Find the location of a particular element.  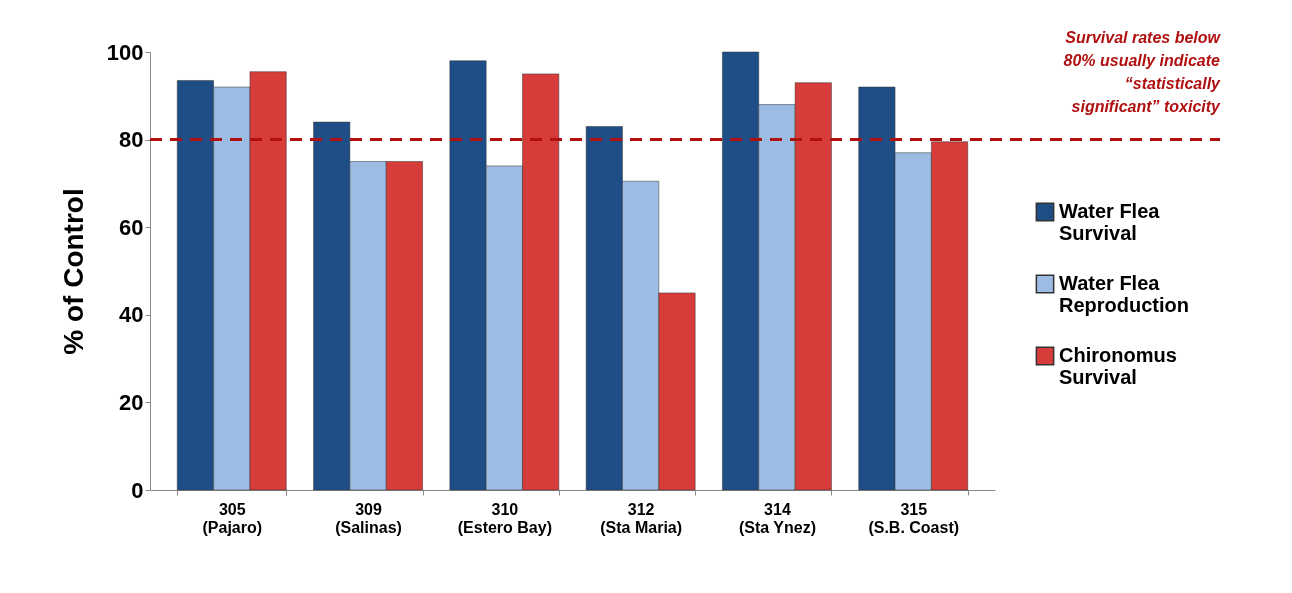

x-tick-label: 305 (Pajaro) is located at coordinates (232, 518).